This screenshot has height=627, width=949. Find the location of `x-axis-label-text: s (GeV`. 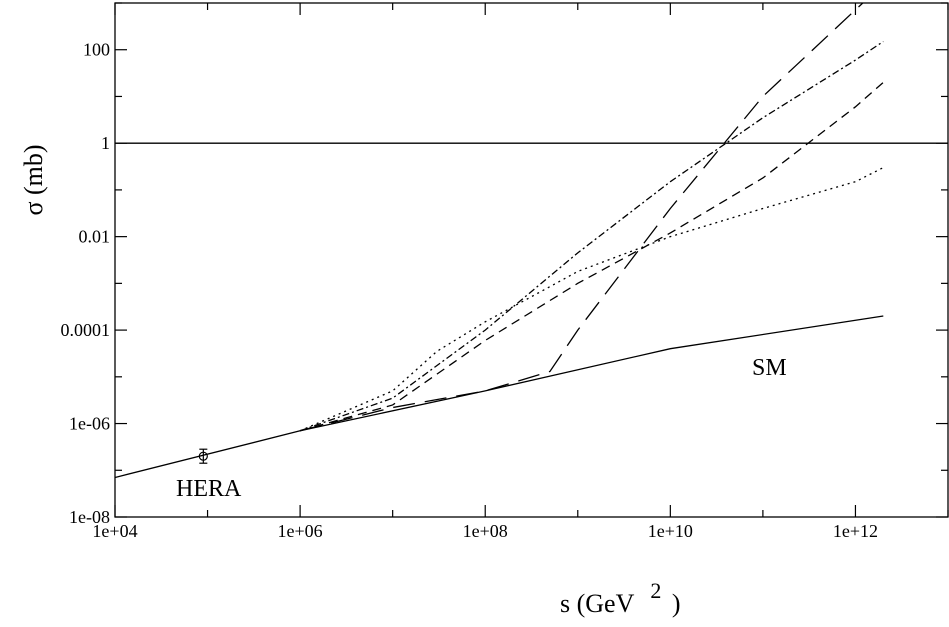

x-axis-label-text: s (GeV is located at coordinates (597, 603).